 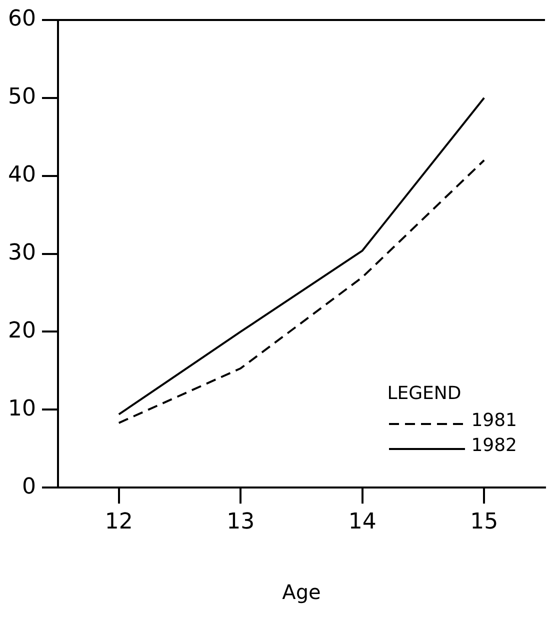 What do you see at coordinates (424, 393) in the screenshot?
I see `legend-title: LEGEND` at bounding box center [424, 393].